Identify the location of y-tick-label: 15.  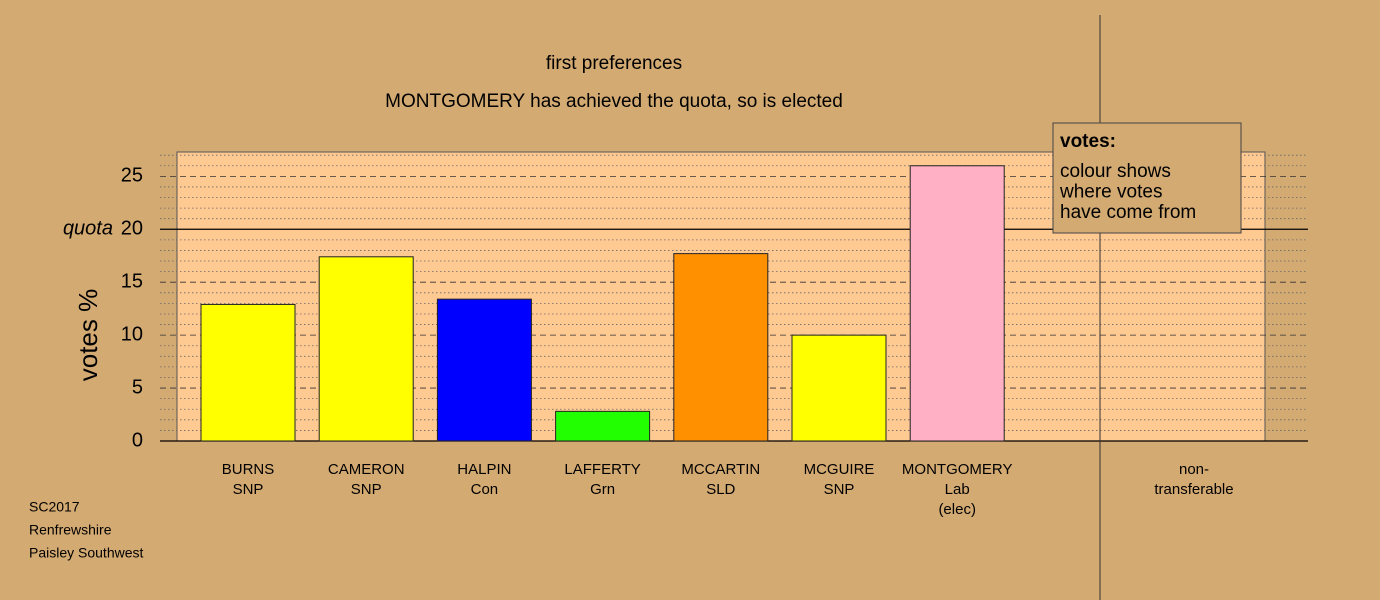
(132, 281).